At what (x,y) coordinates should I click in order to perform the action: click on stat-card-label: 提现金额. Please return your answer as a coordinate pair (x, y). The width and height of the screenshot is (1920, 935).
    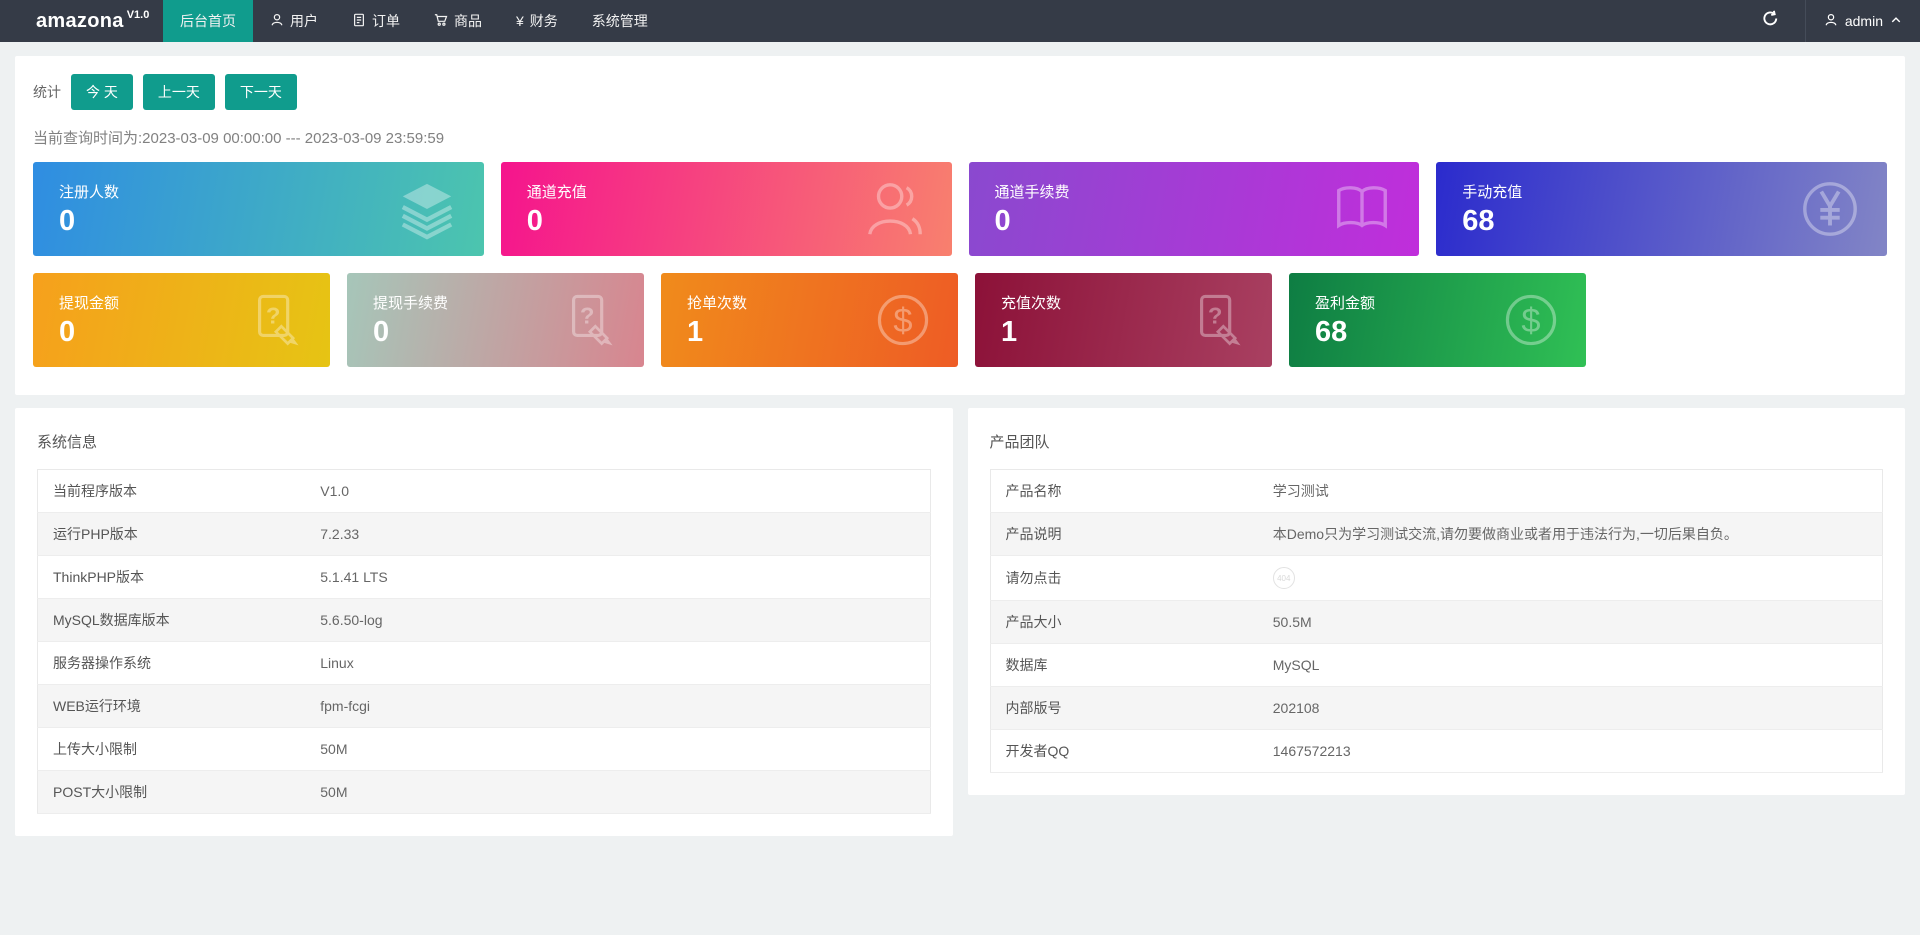
    Looking at the image, I should click on (89, 303).